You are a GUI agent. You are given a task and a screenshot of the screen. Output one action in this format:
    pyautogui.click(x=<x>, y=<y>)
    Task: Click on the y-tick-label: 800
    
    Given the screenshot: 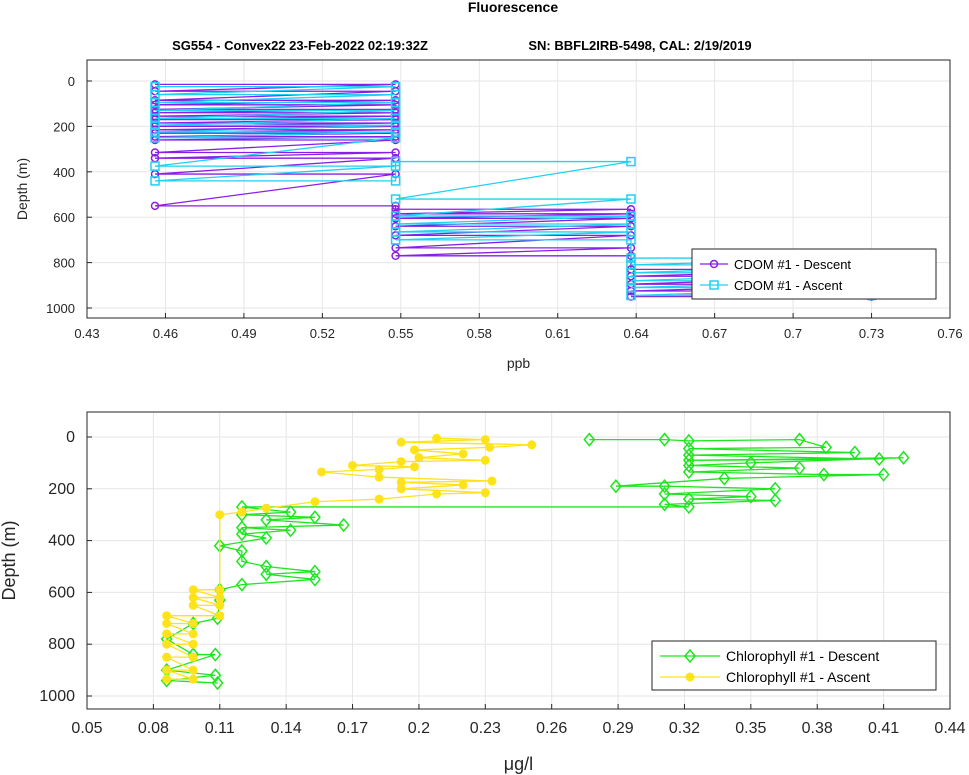 What is the action you would take?
    pyautogui.click(x=64, y=263)
    